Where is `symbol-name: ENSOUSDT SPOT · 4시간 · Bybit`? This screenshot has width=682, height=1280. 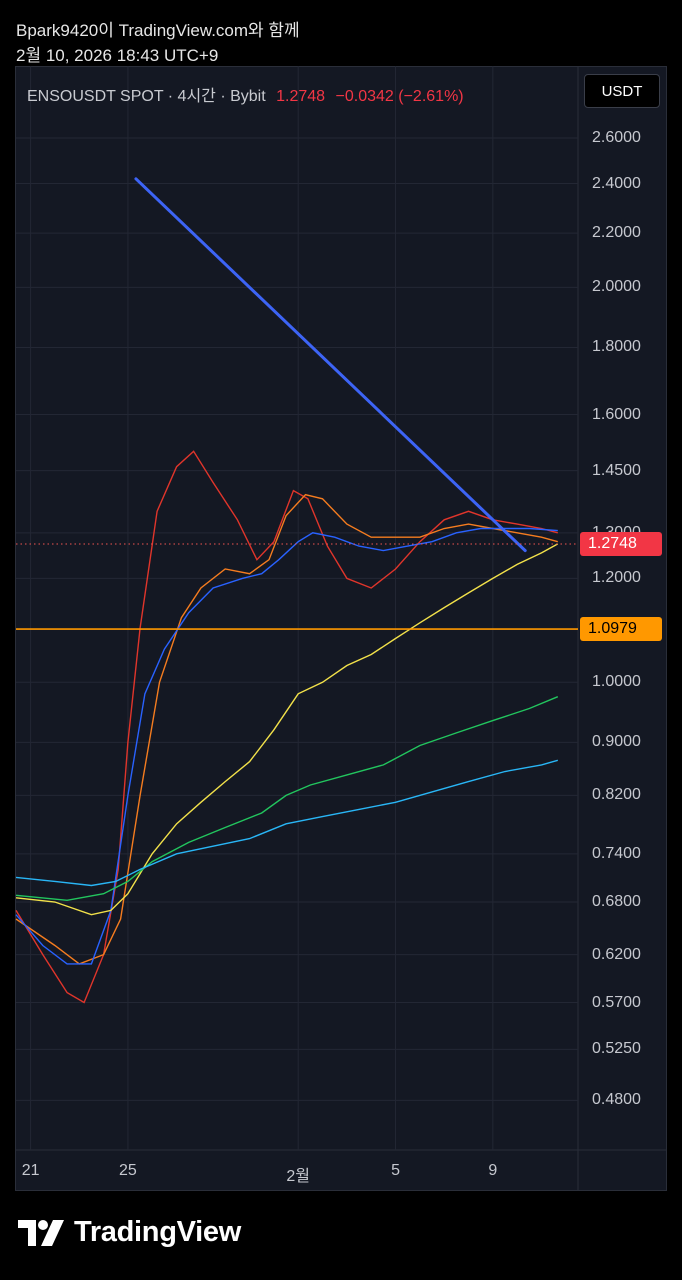
symbol-name: ENSOUSDT SPOT · 4시간 · Bybit is located at coordinates (146, 96).